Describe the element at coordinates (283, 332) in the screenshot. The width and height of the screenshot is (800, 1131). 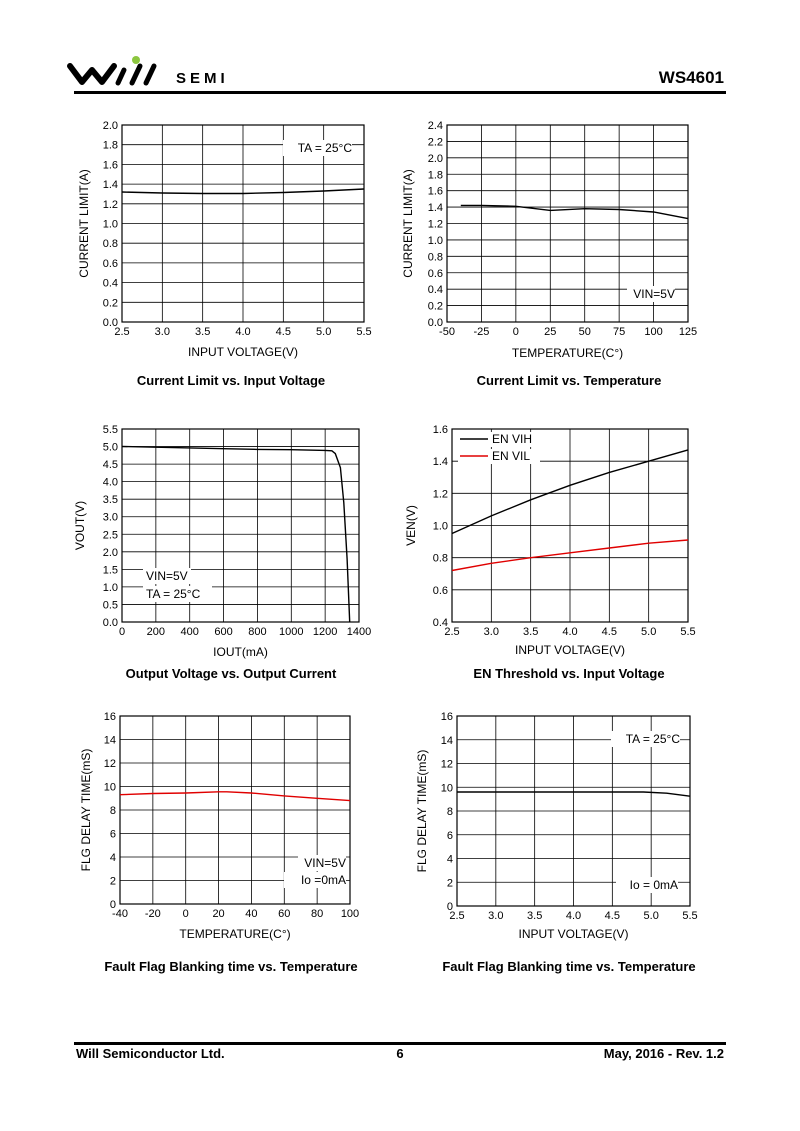
I see `chart-0-xtick-label: 4.5` at that location.